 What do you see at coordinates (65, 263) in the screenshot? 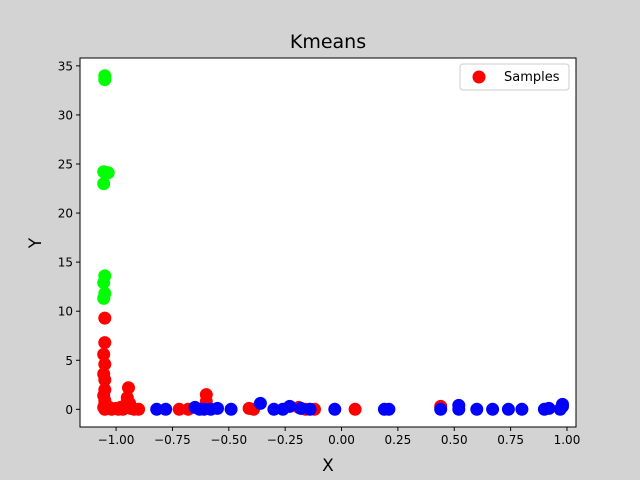
I see `y-tick-label: 15` at bounding box center [65, 263].